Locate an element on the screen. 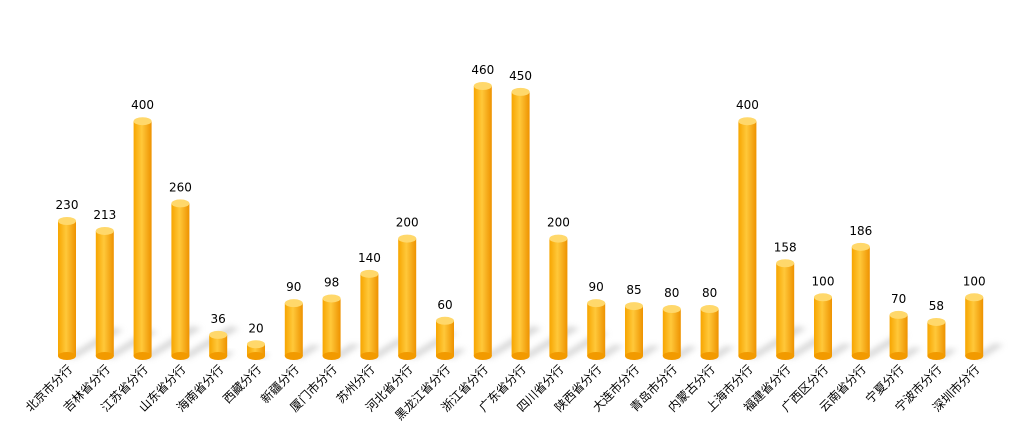 The height and width of the screenshot is (443, 1011). data-label: 450 is located at coordinates (520, 76).